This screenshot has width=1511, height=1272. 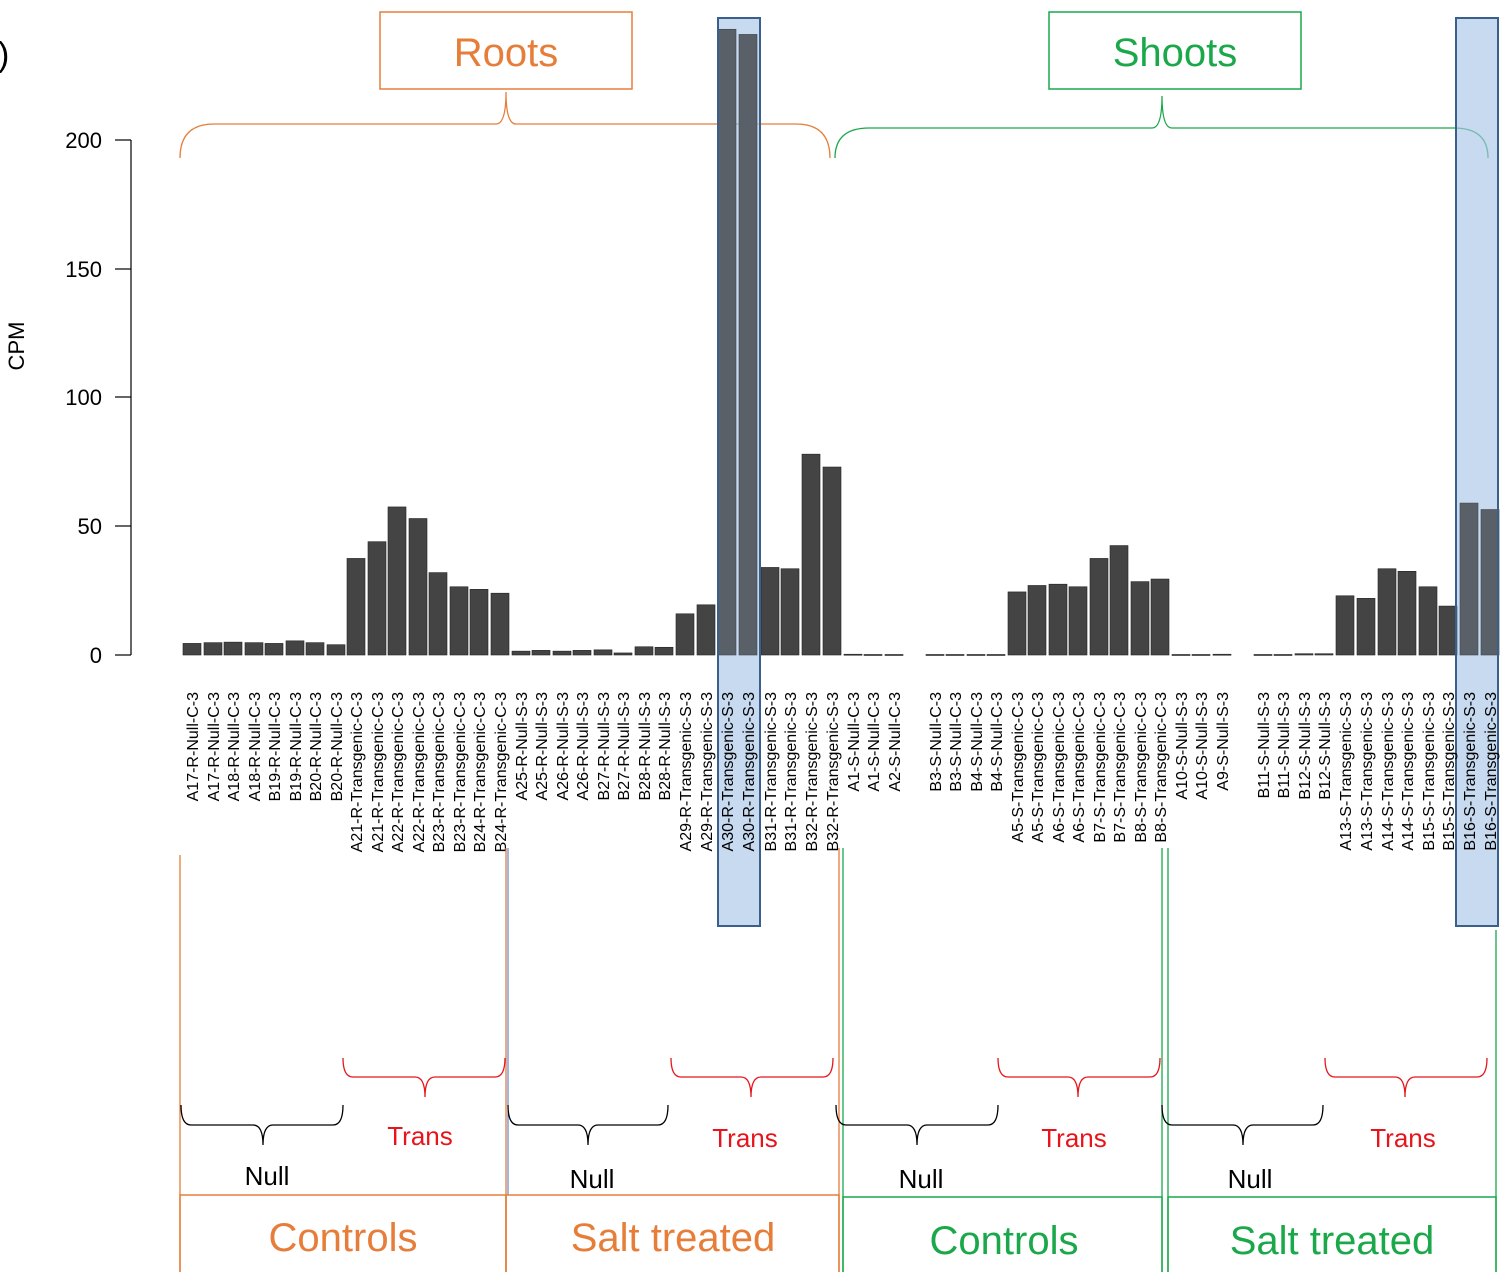 I want to click on roots-controls-label: Controls, so click(x=343, y=1238).